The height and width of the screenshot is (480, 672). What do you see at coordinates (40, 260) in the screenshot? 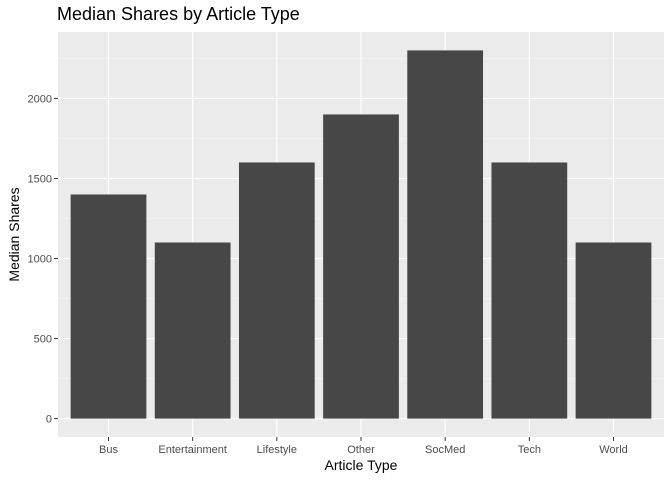
I see `y-tick-label: 1000` at bounding box center [40, 260].